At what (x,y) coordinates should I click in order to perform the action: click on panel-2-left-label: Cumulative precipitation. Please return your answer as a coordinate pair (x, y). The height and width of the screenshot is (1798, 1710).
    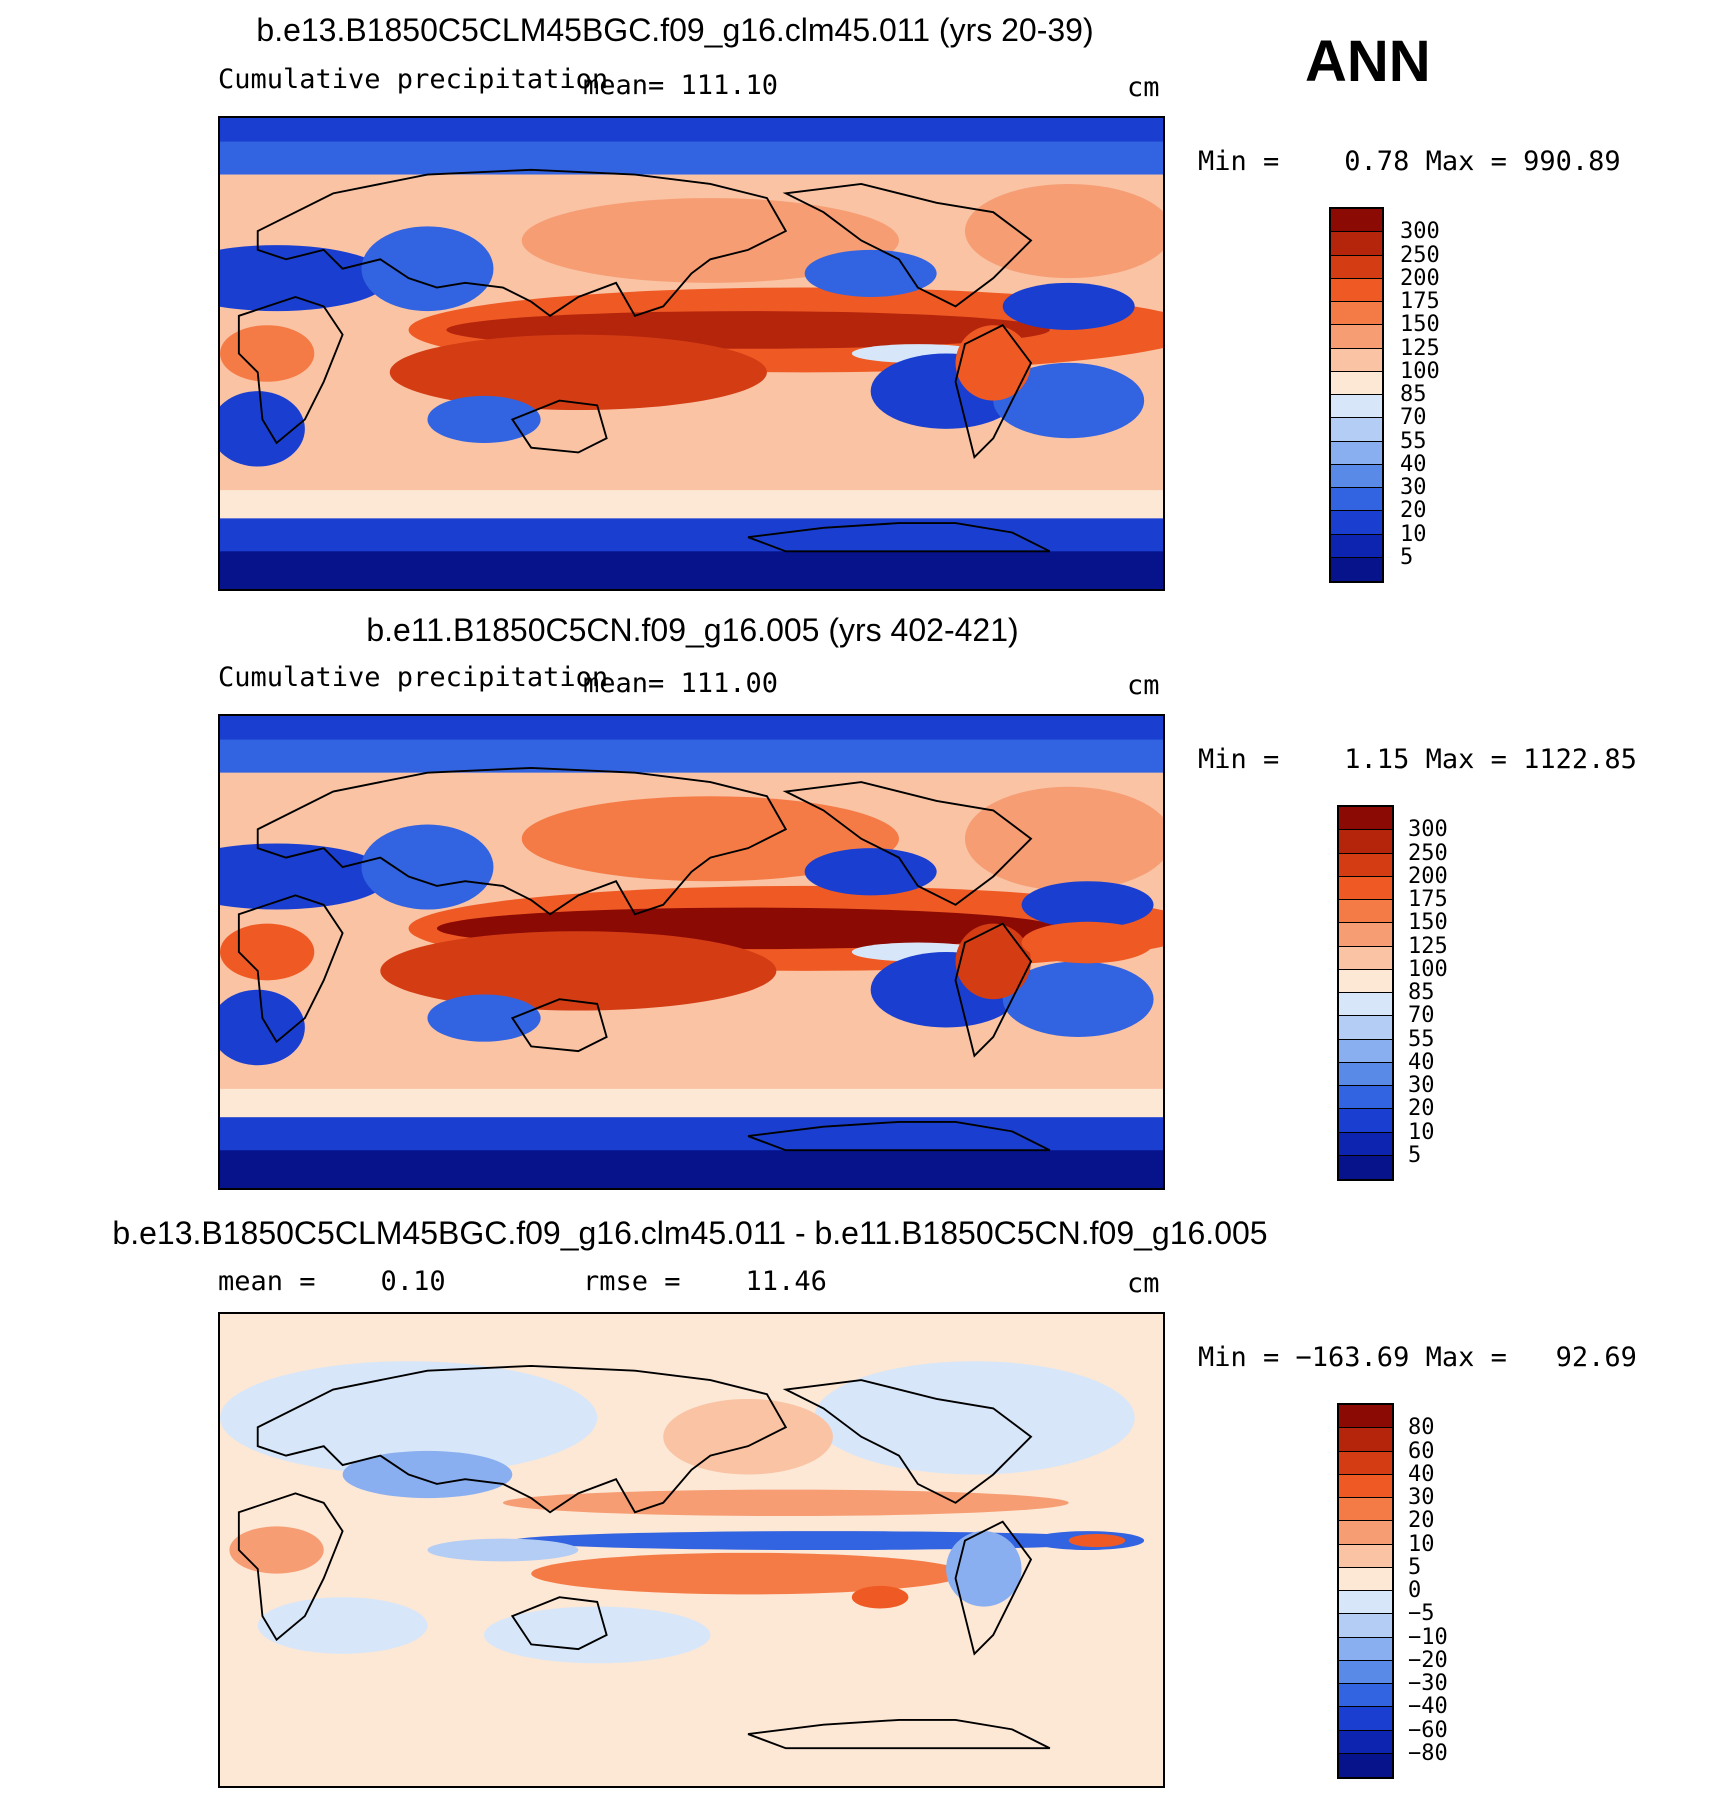
    Looking at the image, I should click on (413, 677).